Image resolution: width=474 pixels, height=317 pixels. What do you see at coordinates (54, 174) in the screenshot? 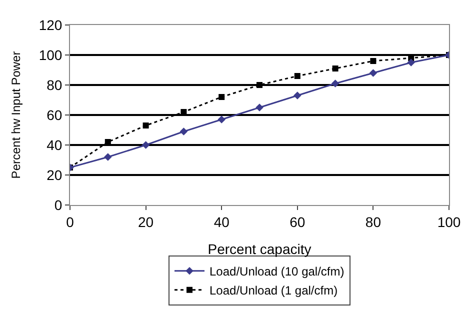
I see `y-tick-label: 20` at bounding box center [54, 174].